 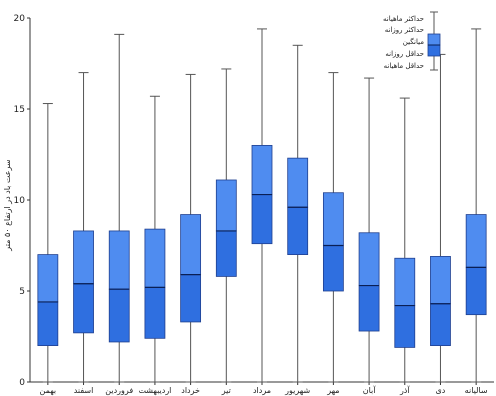 I want to click on y-tick-label-1: 5, so click(x=22, y=292).